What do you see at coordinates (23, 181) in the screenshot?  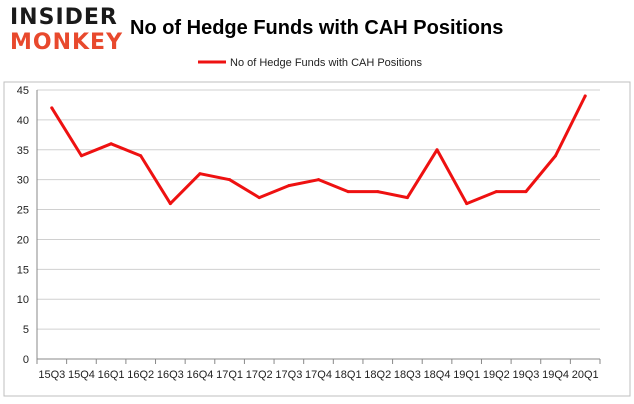 I see `y-tick-label: 30` at bounding box center [23, 181].